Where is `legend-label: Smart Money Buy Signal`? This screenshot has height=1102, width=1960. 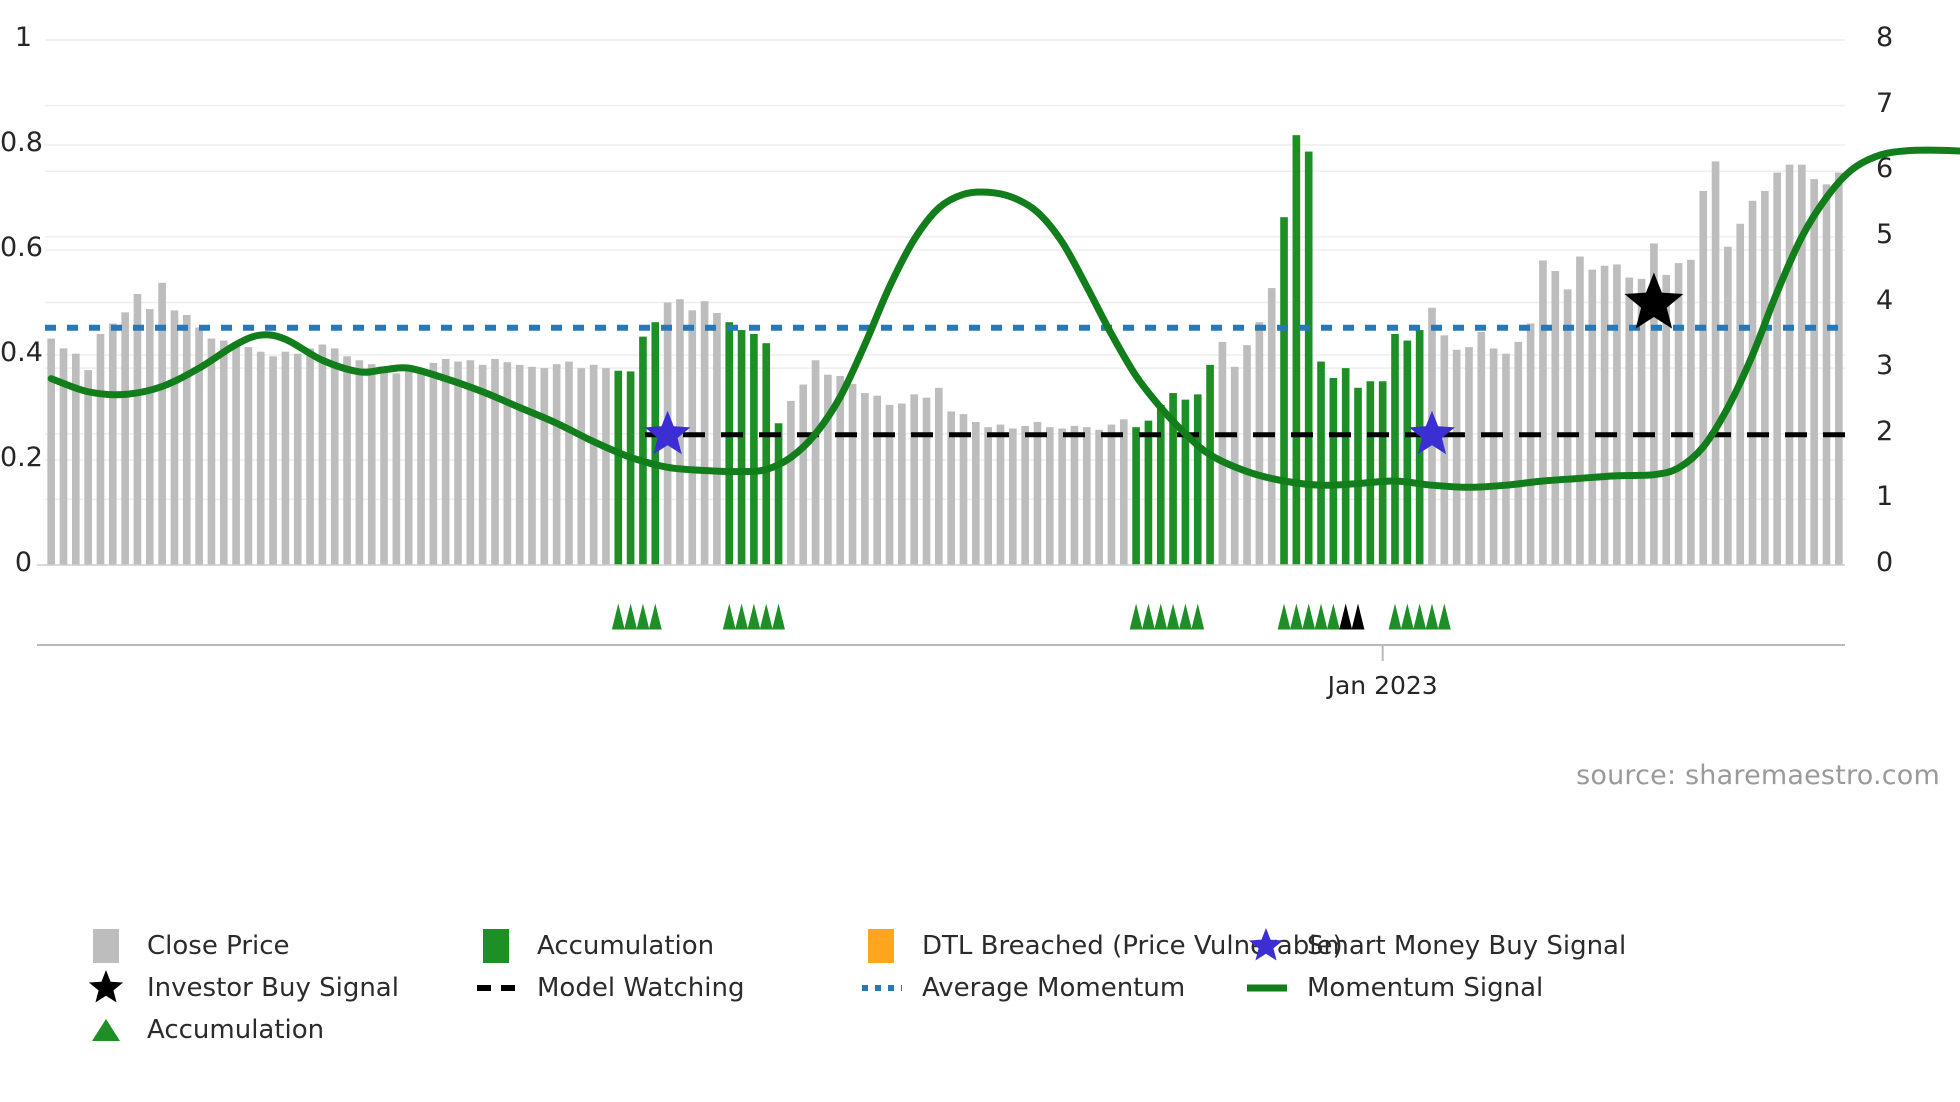 legend-label: Smart Money Buy Signal is located at coordinates (1467, 946).